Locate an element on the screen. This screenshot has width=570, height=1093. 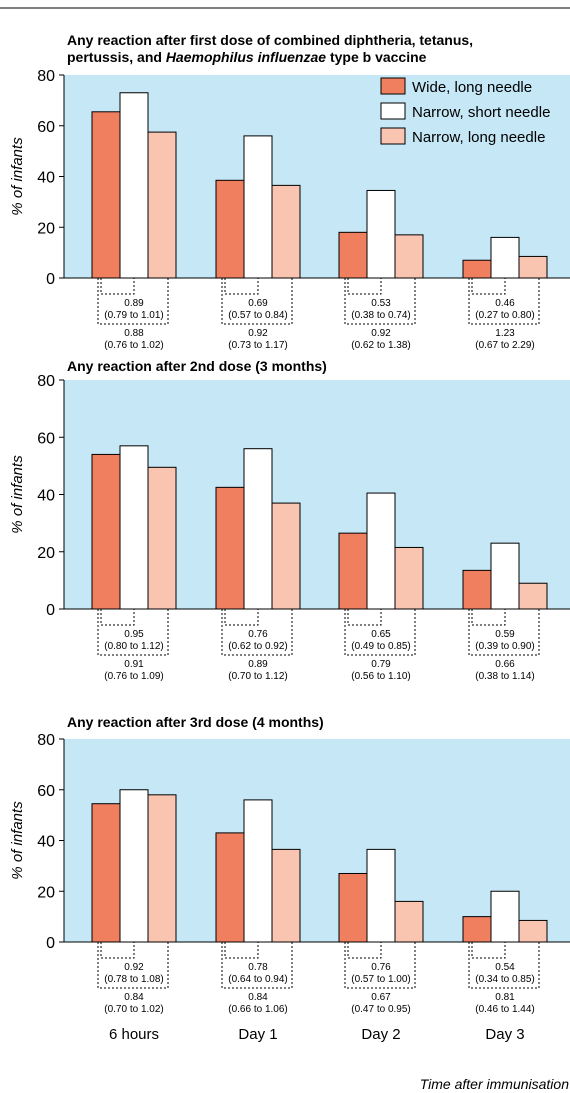
ci-outer: (0.62 to 1.38) is located at coordinates (380, 345).